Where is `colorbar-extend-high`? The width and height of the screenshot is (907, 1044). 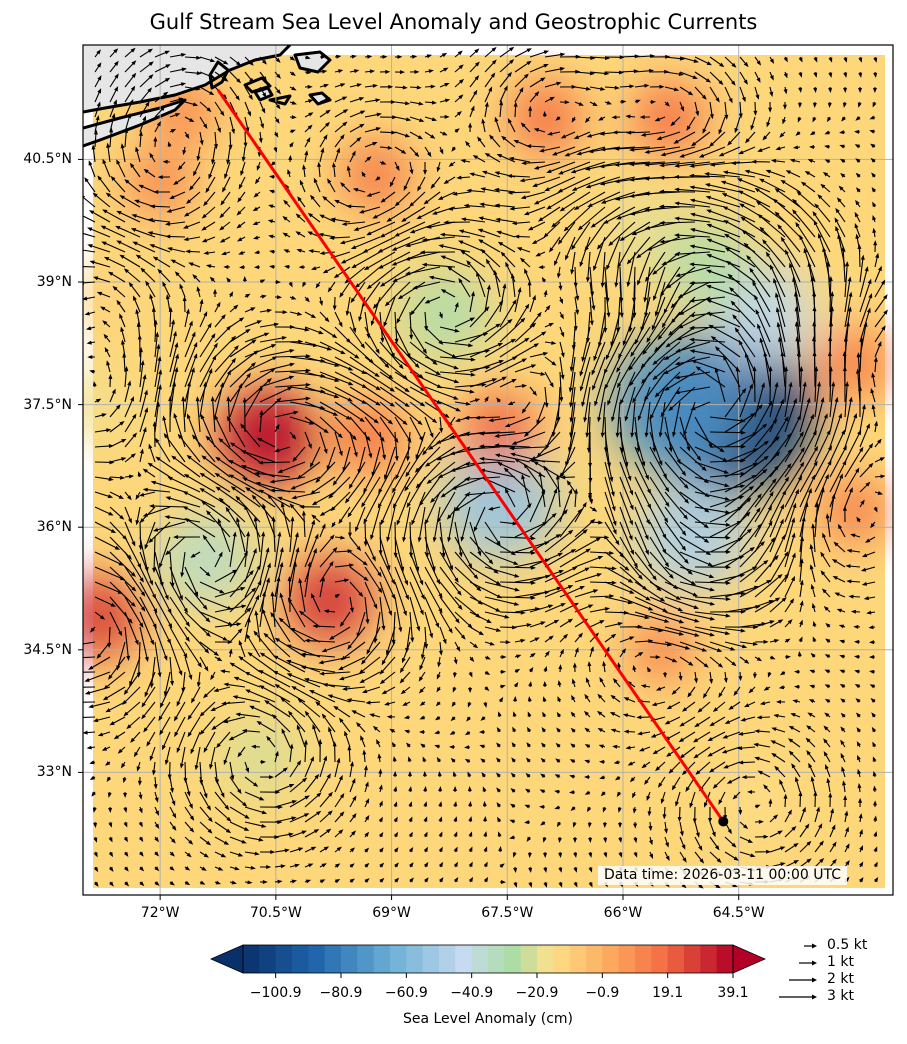 colorbar-extend-high is located at coordinates (749, 959).